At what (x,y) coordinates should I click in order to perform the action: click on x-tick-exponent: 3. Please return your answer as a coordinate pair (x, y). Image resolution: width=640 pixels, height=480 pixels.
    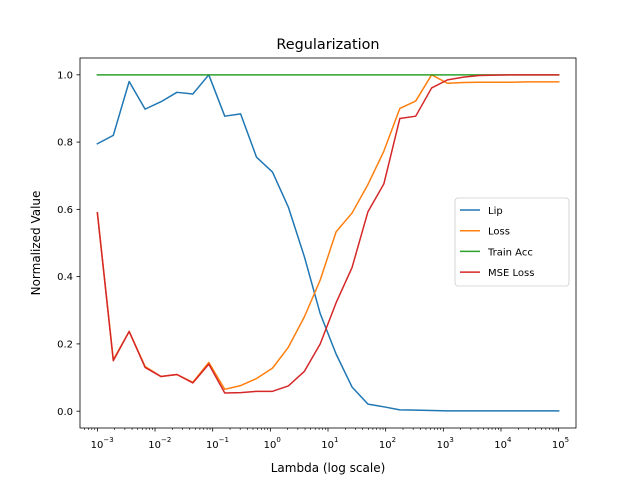
    Looking at the image, I should click on (451, 440).